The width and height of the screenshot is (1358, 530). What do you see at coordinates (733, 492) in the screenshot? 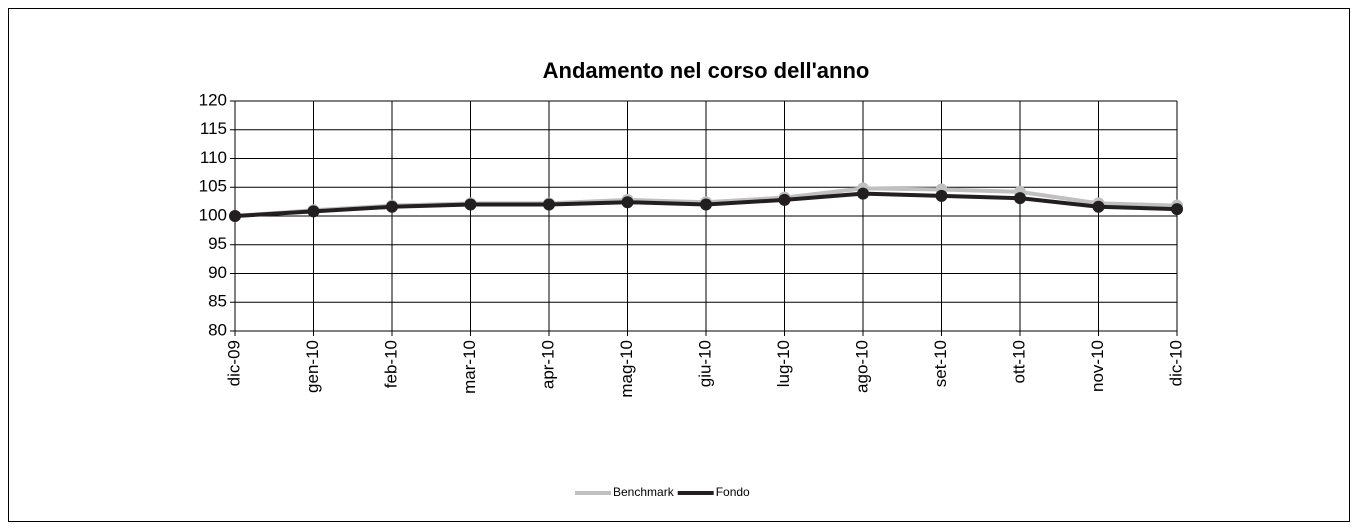
I see `legend-label: Fondo` at bounding box center [733, 492].